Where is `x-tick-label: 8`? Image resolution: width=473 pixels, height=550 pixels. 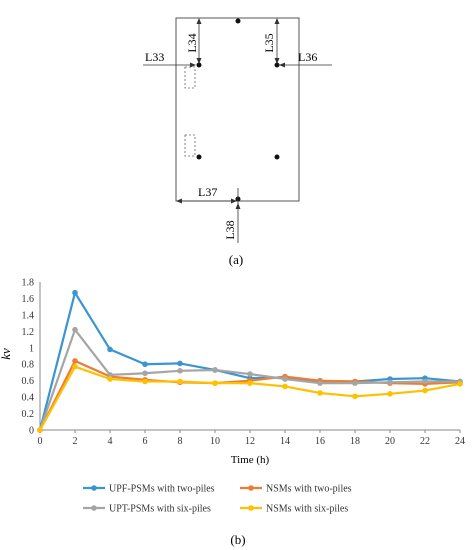 x-tick-label: 8 is located at coordinates (180, 441).